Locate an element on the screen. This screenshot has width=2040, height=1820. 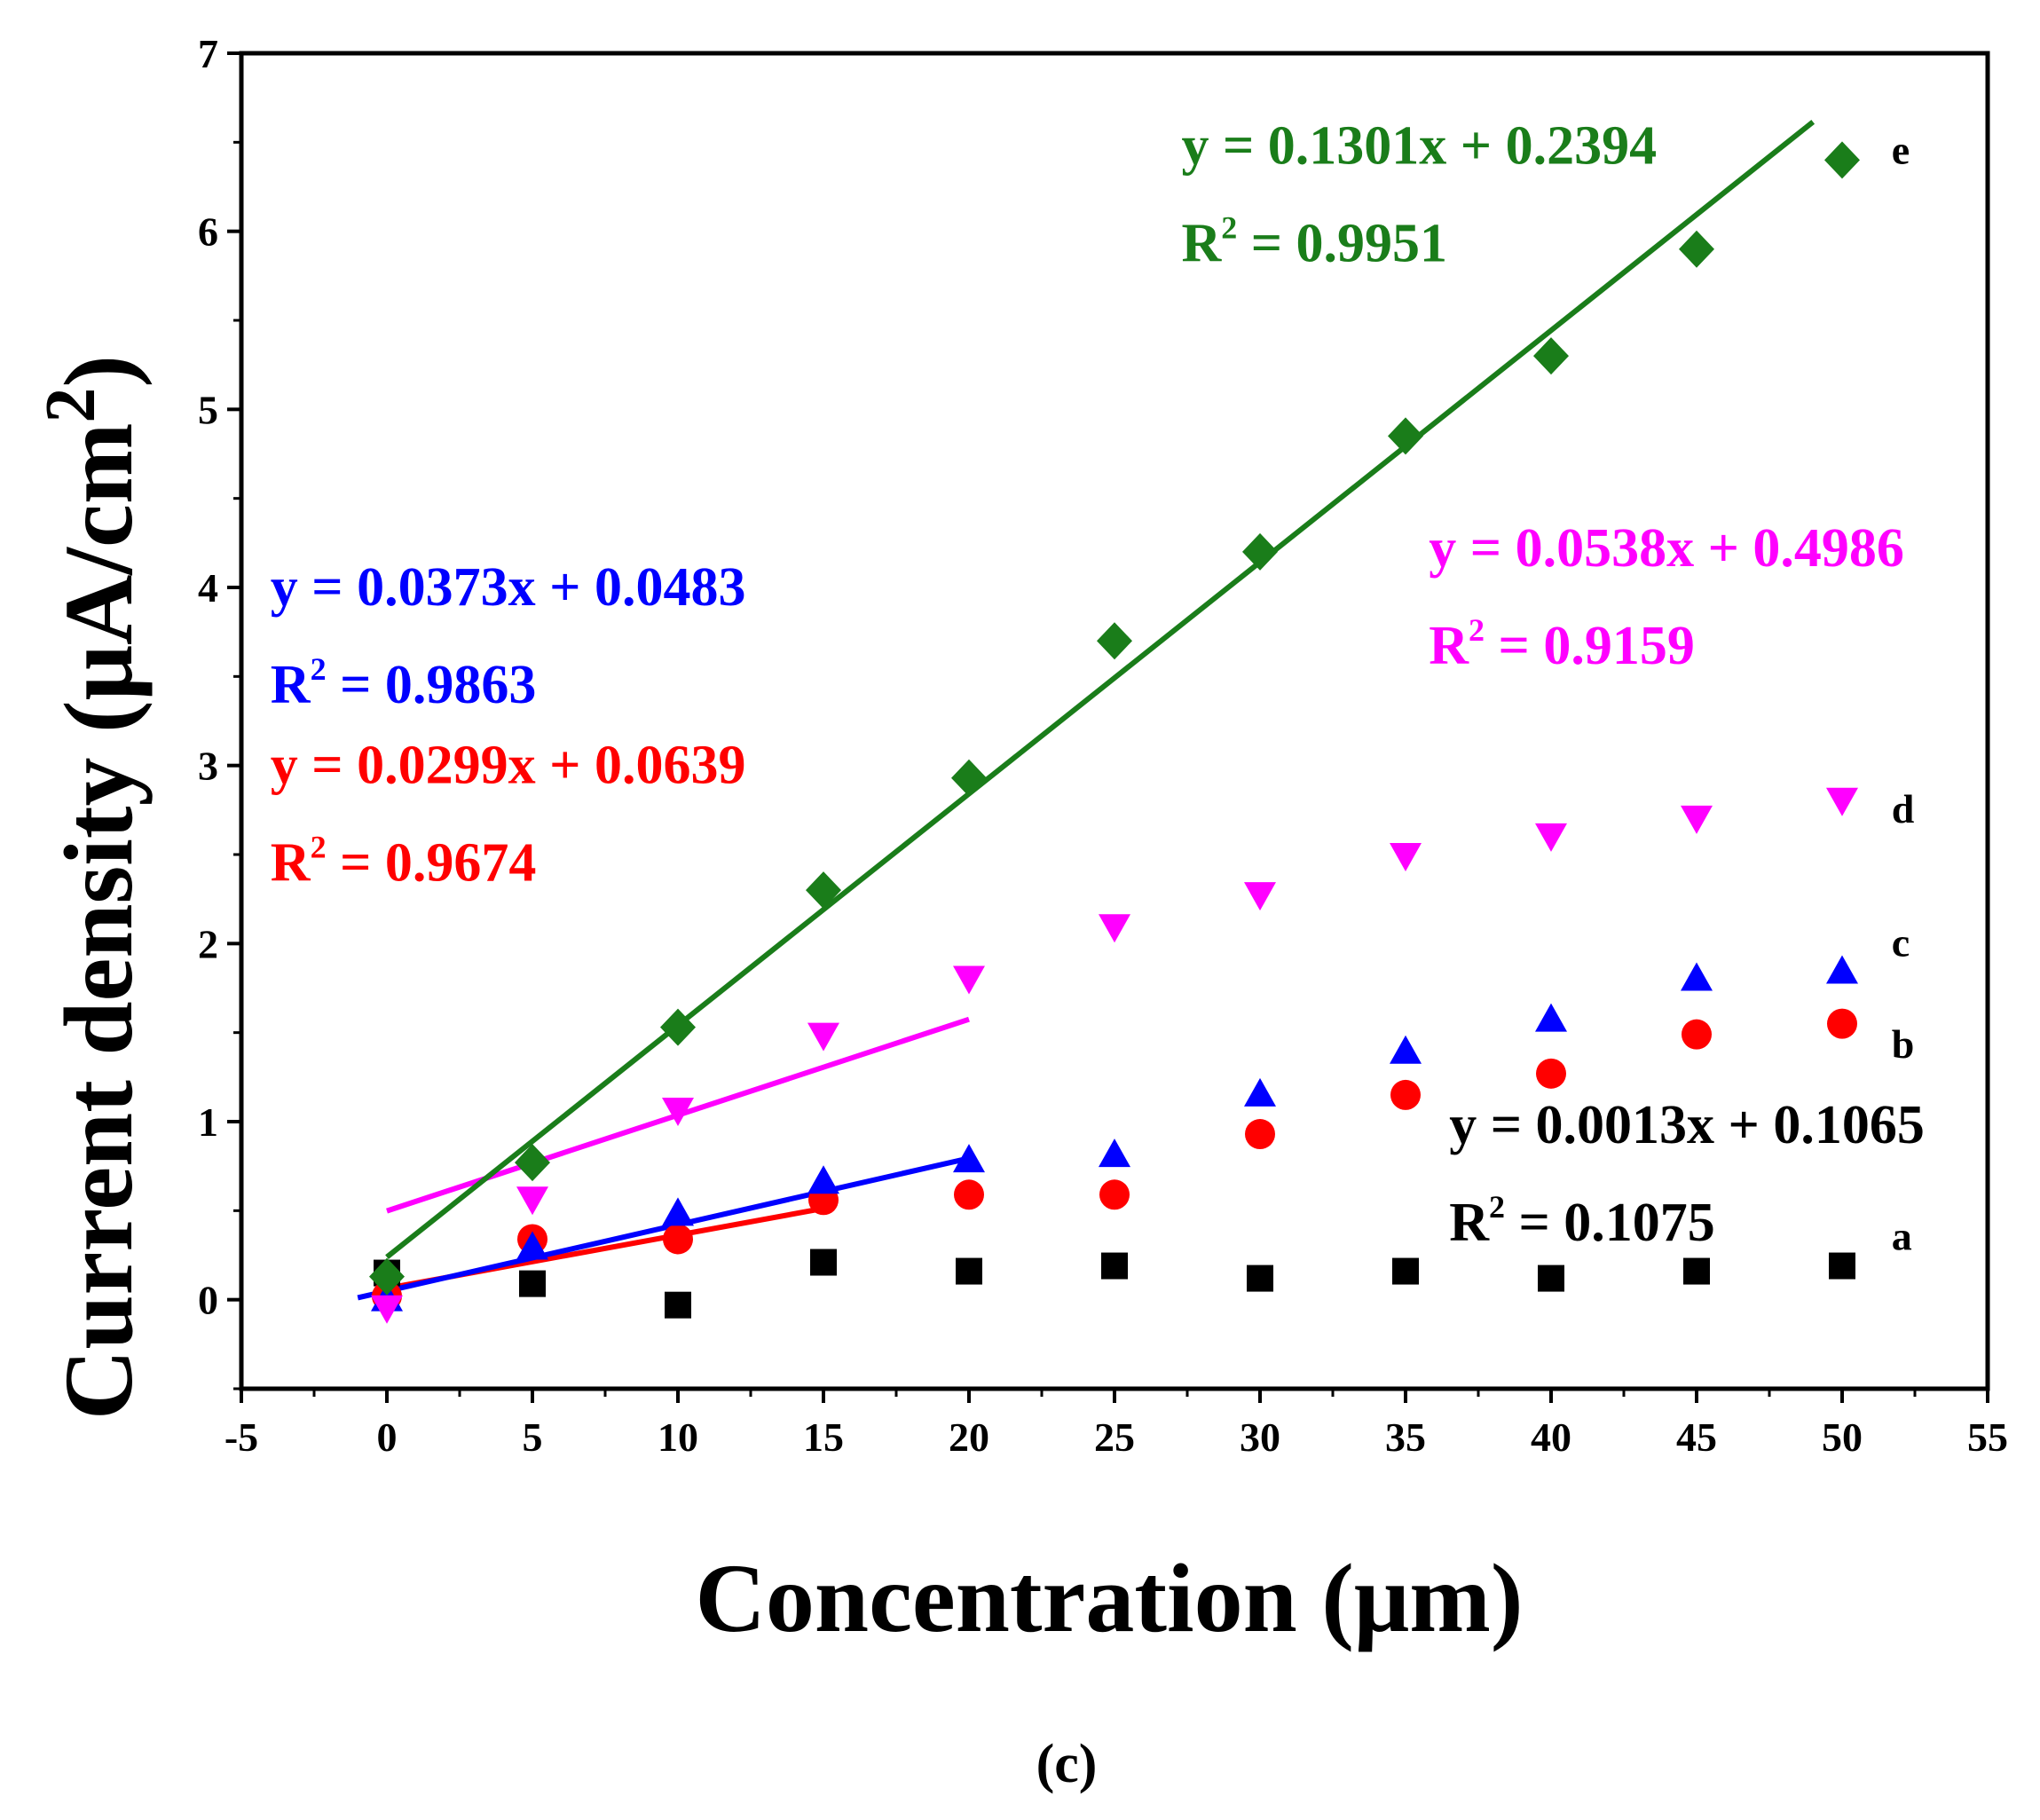
y-tick-label: 0 is located at coordinates (208, 1300).